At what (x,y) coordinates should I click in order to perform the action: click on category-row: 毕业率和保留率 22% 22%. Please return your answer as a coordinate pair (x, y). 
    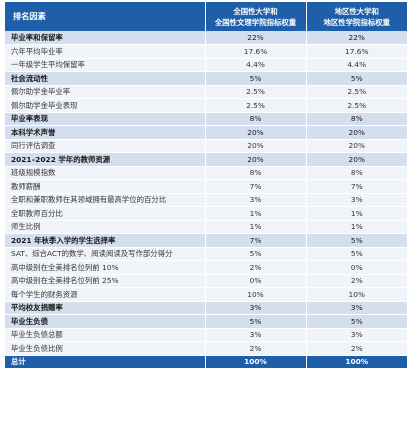
    Looking at the image, I should click on (206, 38).